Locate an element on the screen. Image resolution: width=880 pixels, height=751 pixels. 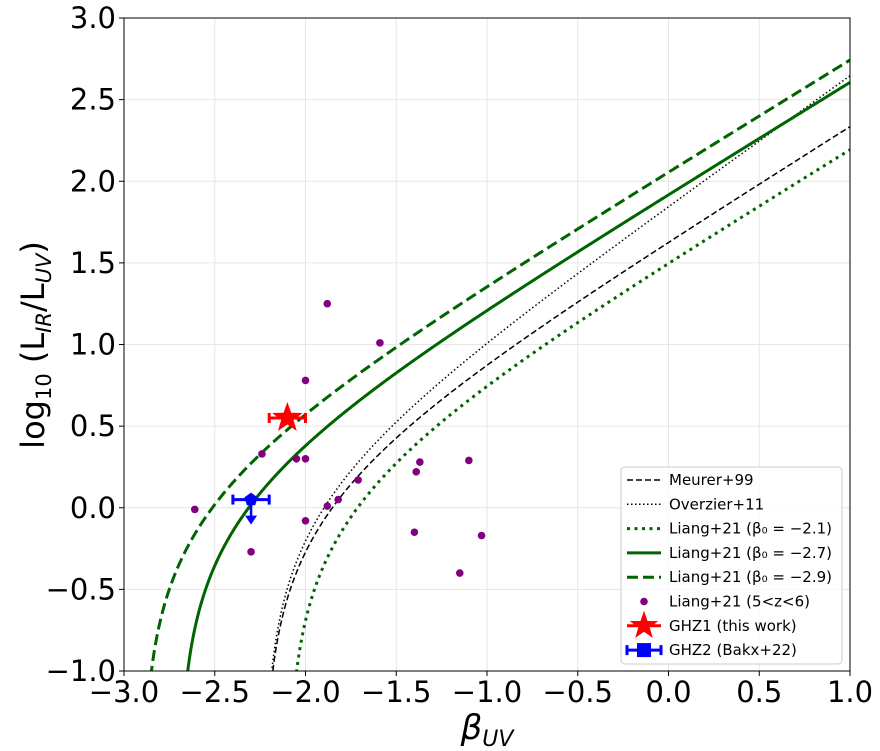
legend-box is located at coordinates (731, 565).